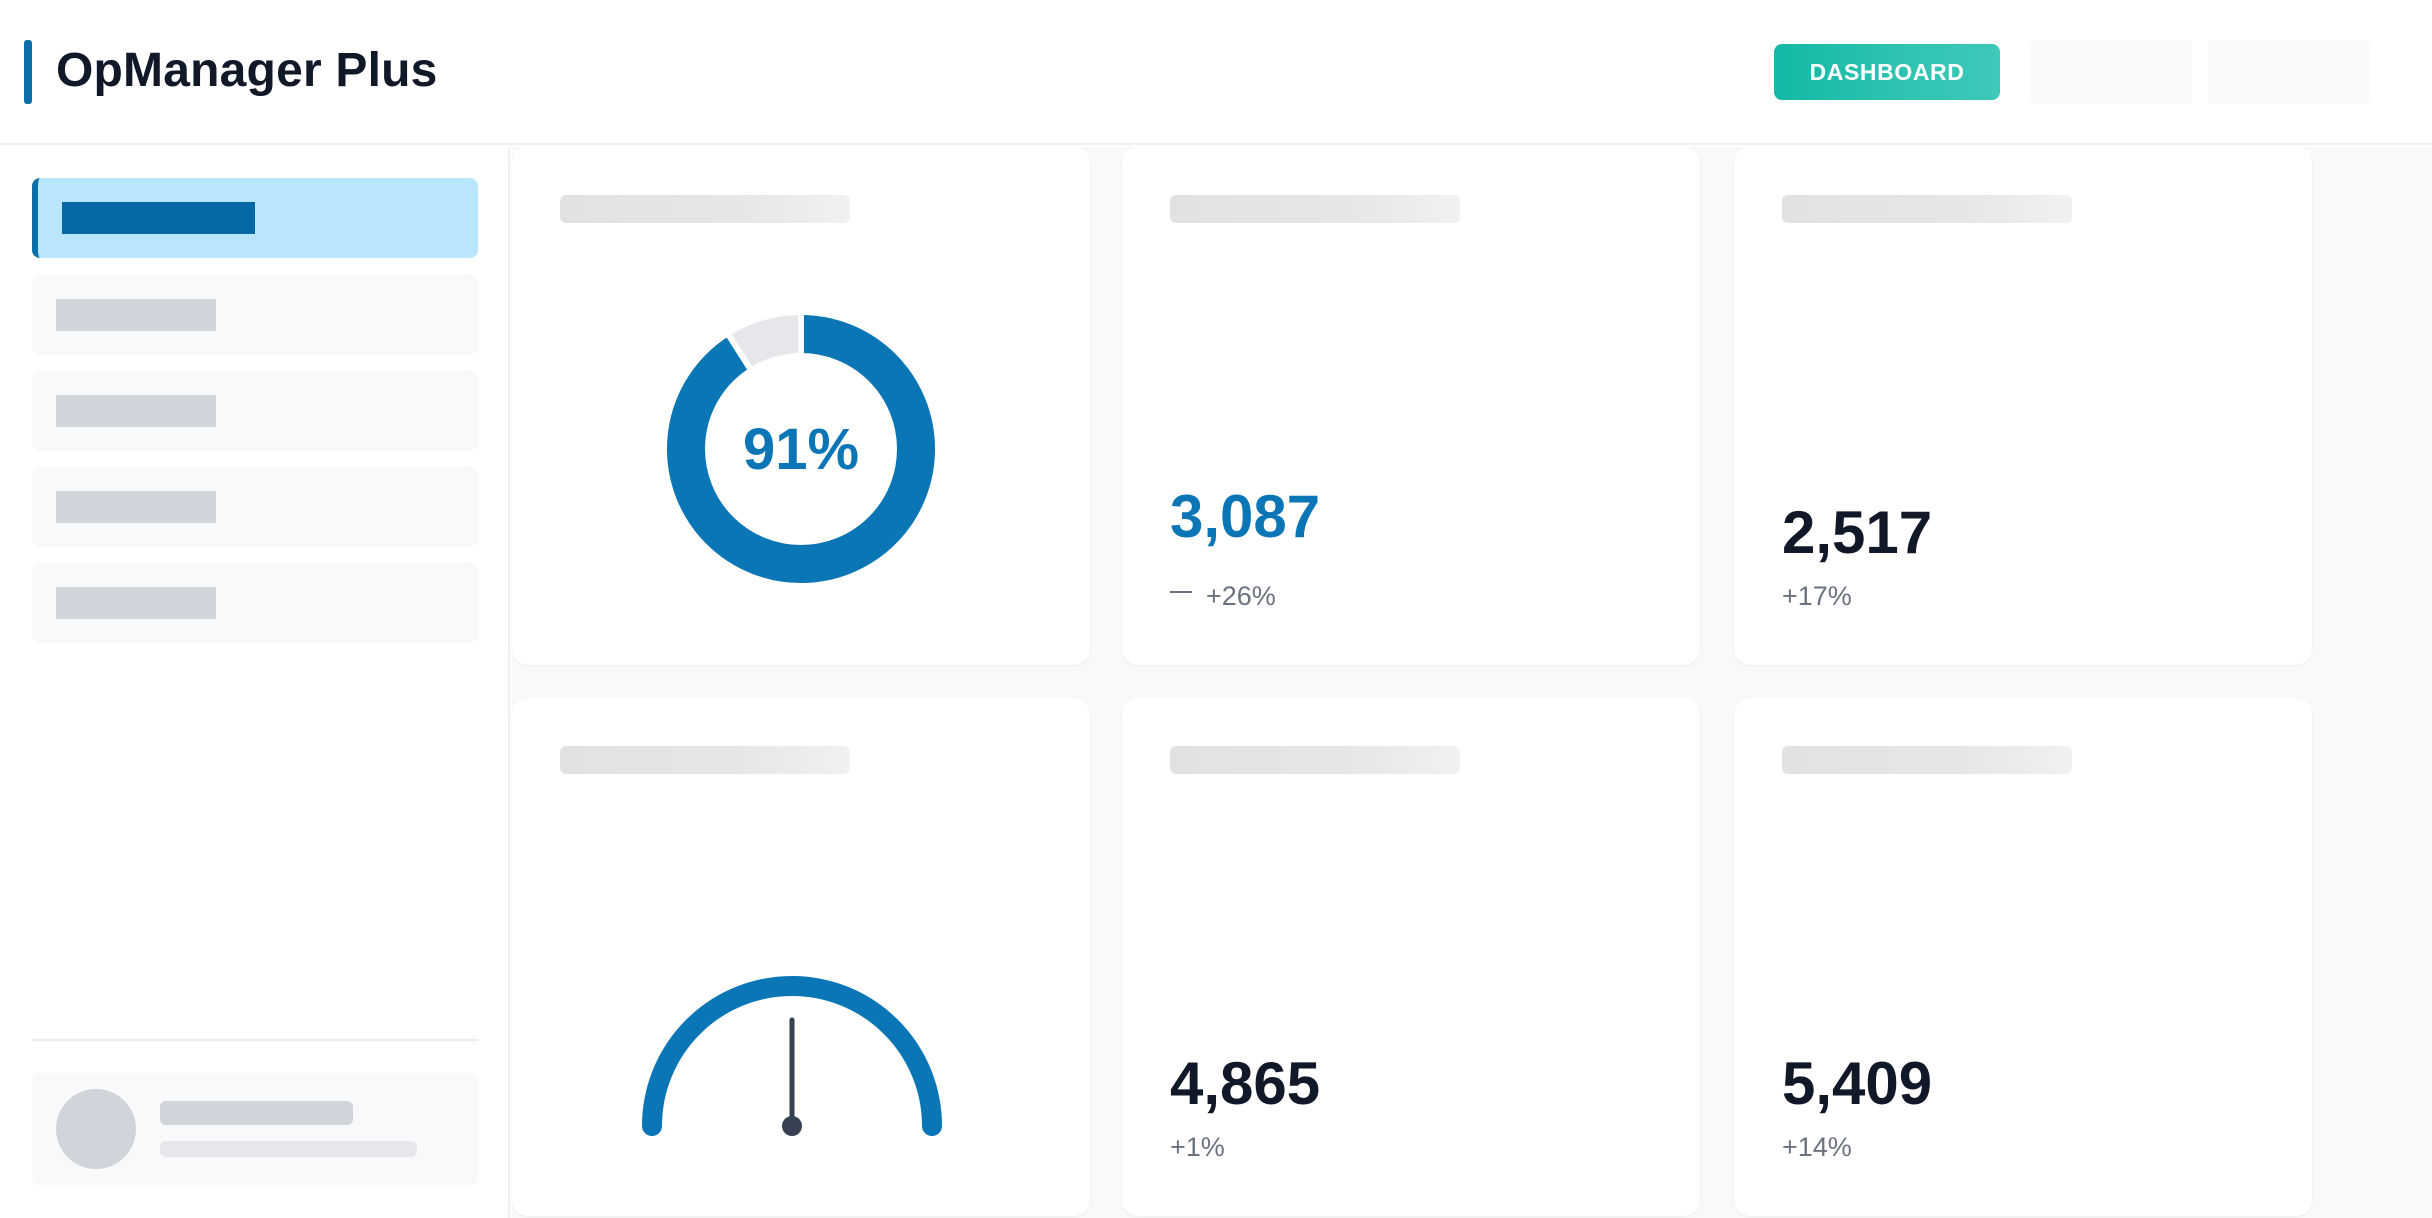 The height and width of the screenshot is (1218, 2432). I want to click on gauge-arc, so click(792, 1056).